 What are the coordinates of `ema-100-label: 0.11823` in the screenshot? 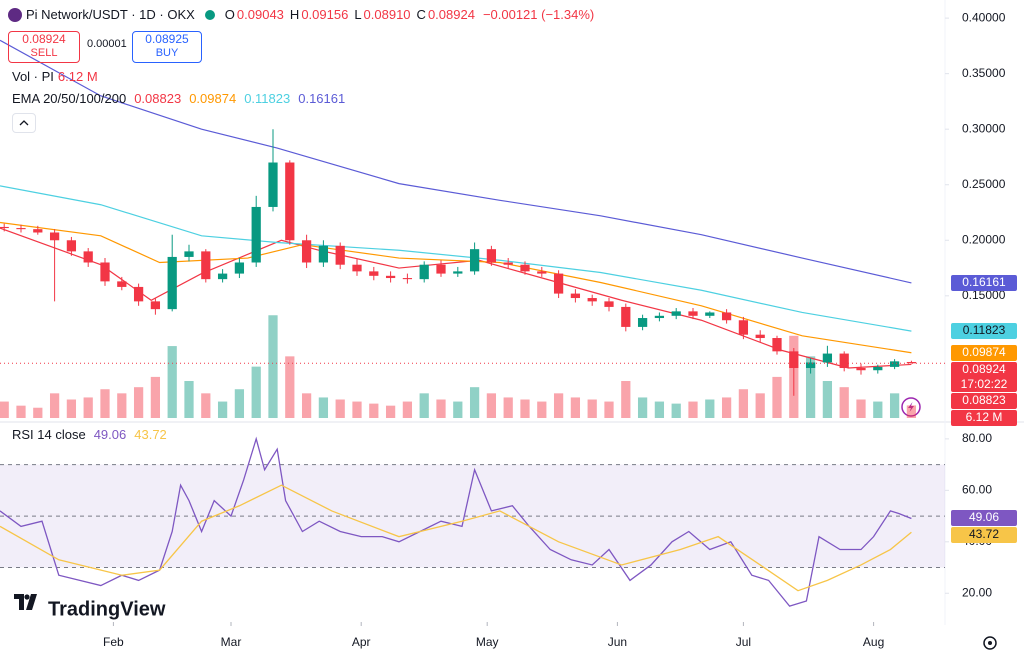 It's located at (984, 331).